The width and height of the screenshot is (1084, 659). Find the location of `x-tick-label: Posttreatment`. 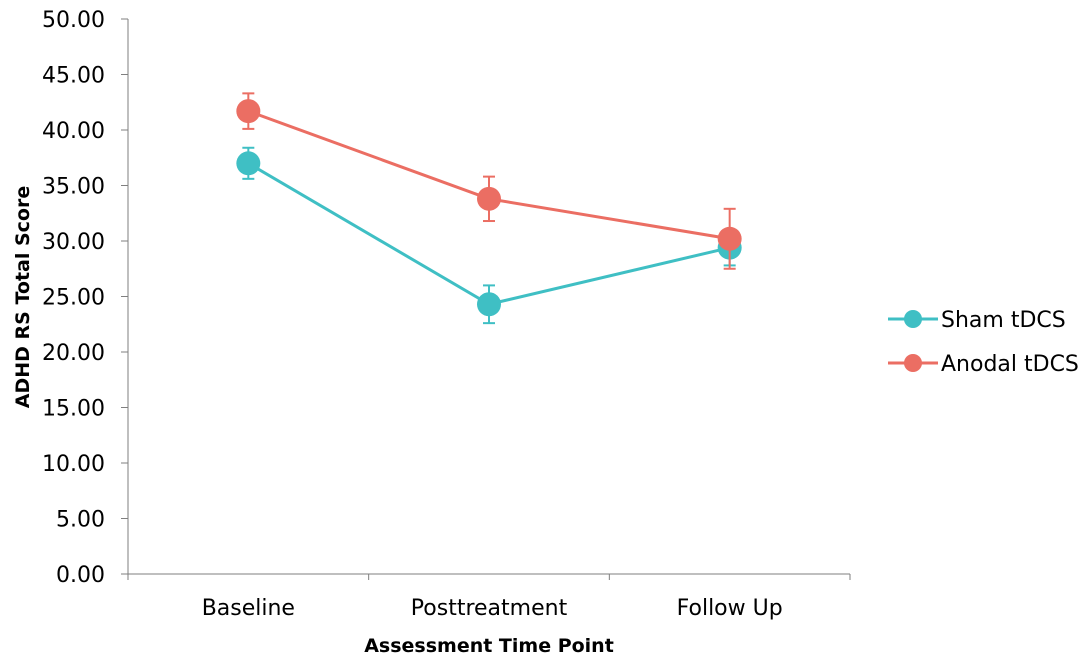

x-tick-label: Posttreatment is located at coordinates (489, 608).